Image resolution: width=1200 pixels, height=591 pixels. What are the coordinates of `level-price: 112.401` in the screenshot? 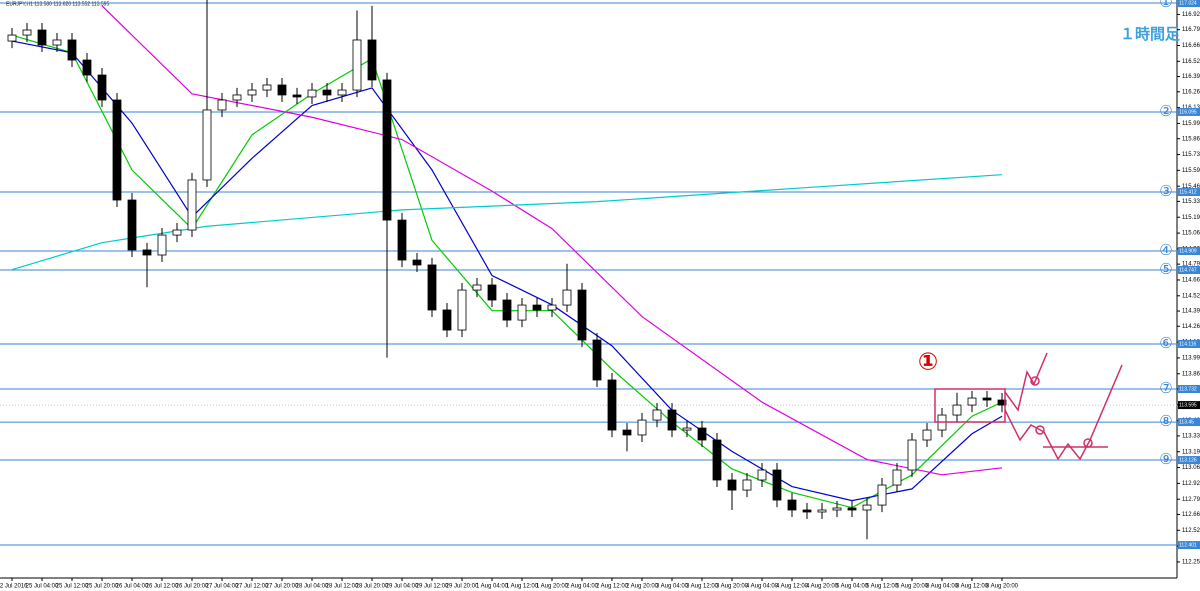 It's located at (1188, 545).